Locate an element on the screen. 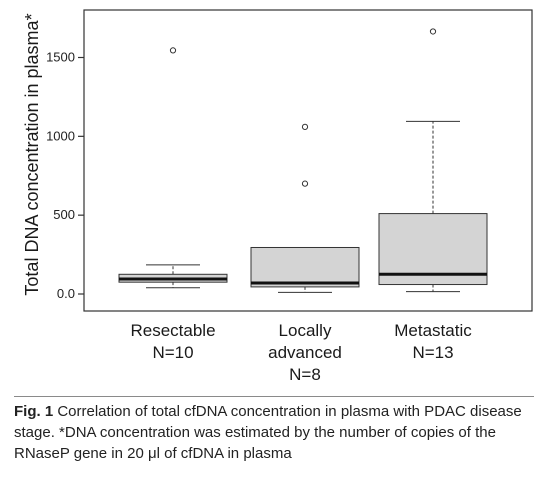  caption-label: Fig. 1 is located at coordinates (34, 411).